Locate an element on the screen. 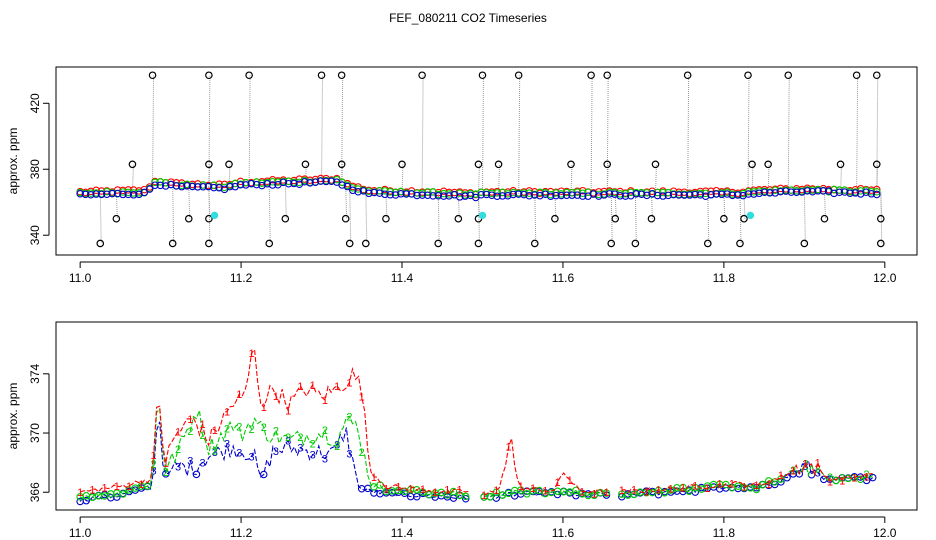 The height and width of the screenshot is (540, 936). alt-point is located at coordinates (482, 215).